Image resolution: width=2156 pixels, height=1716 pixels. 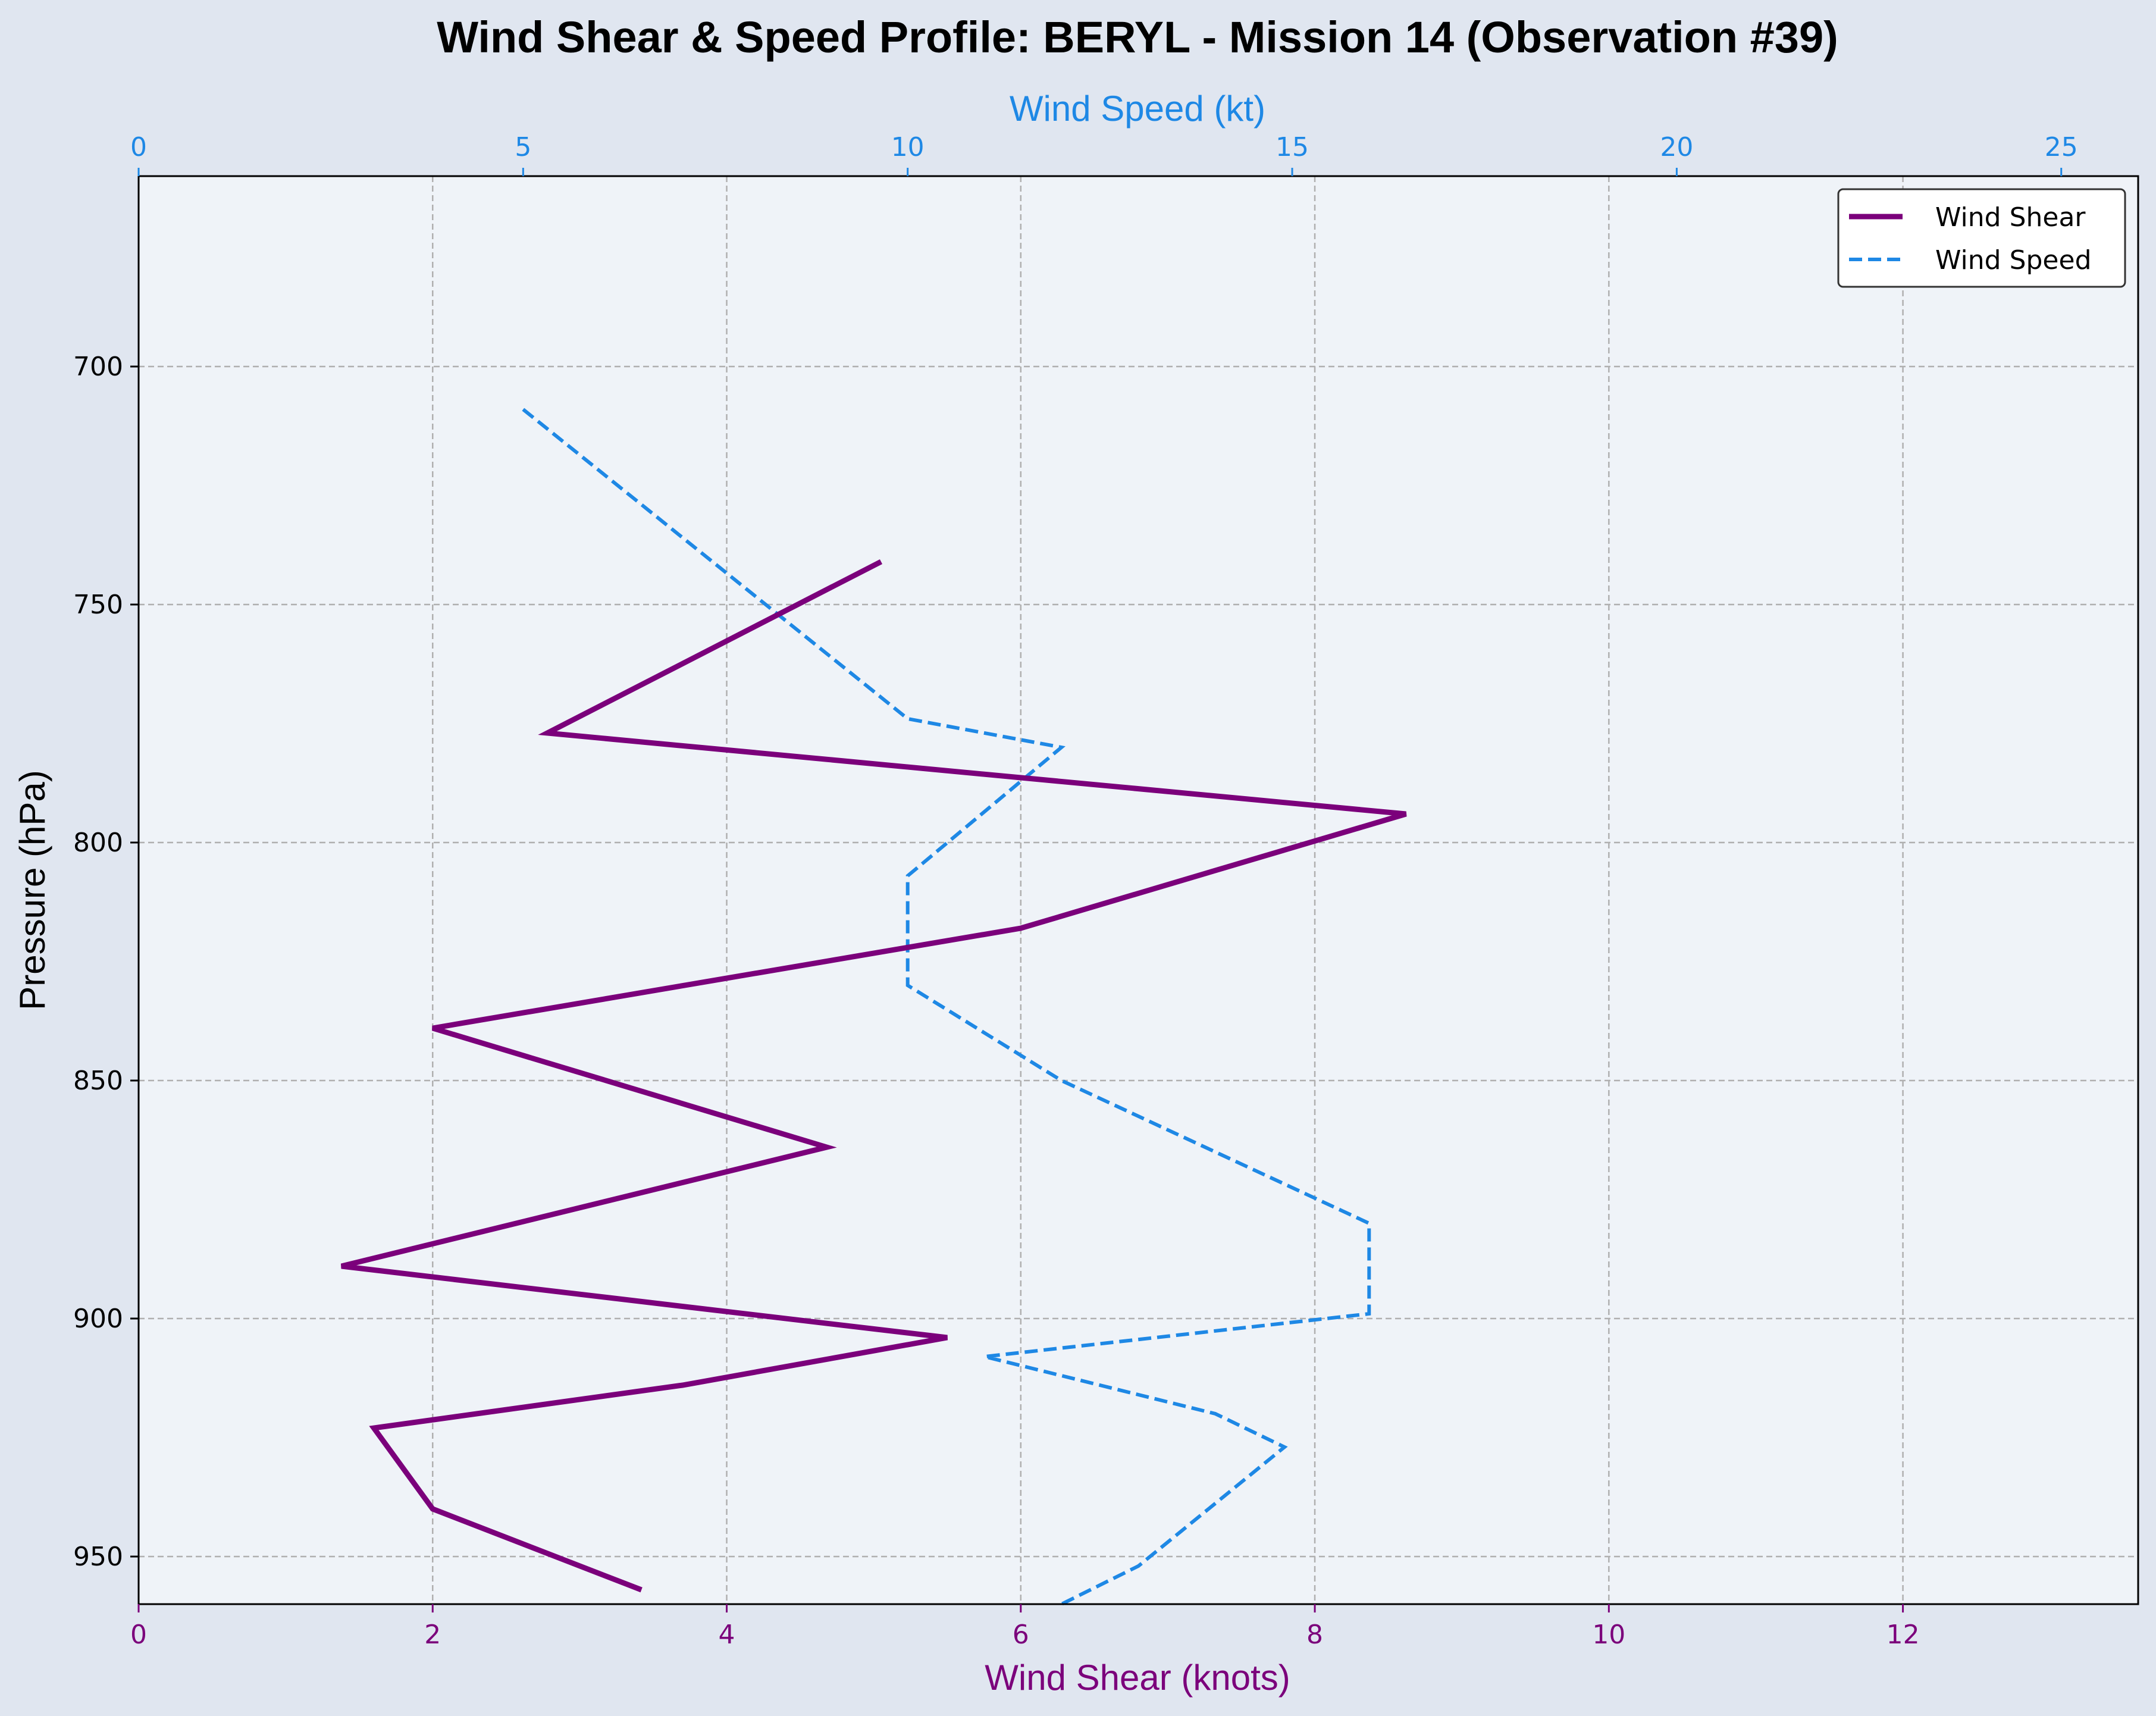 I want to click on top-x-axis-ticks: 0 5 10 15 20 25, so click(x=1104, y=154).